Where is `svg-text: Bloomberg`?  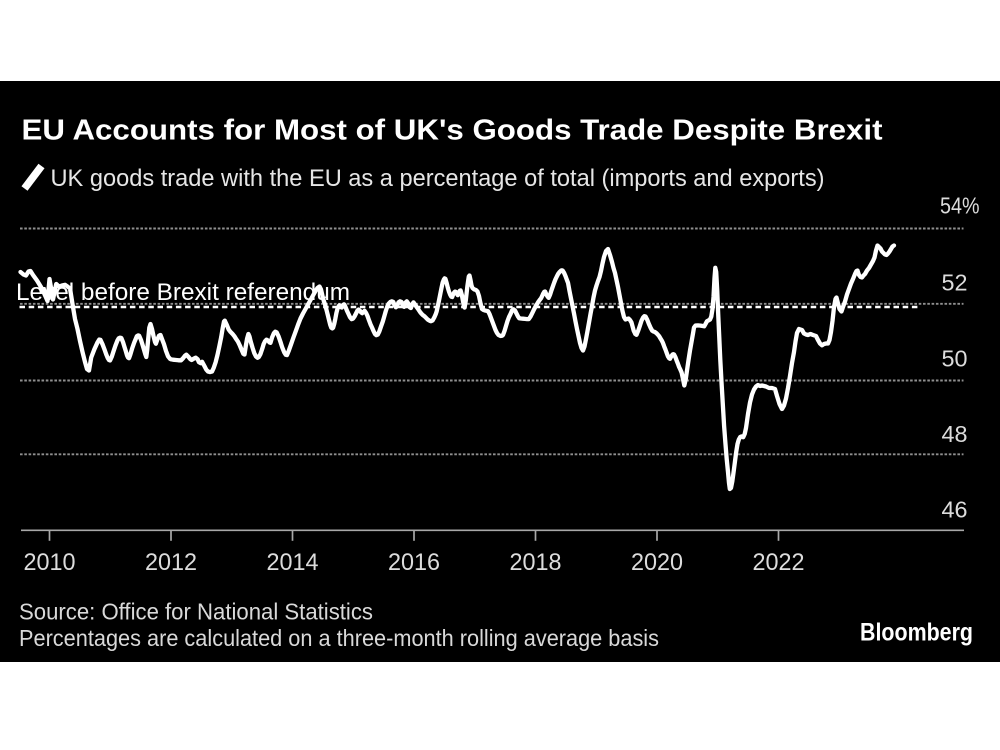 svg-text: Bloomberg is located at coordinates (916, 633).